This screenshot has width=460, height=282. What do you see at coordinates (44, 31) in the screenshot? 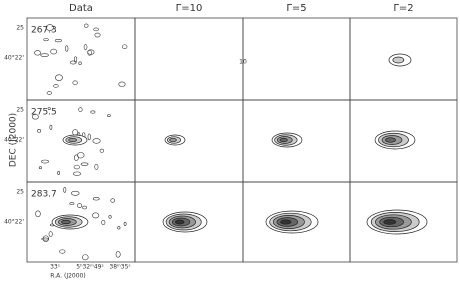
I see `row-label: 267.3` at bounding box center [44, 31].